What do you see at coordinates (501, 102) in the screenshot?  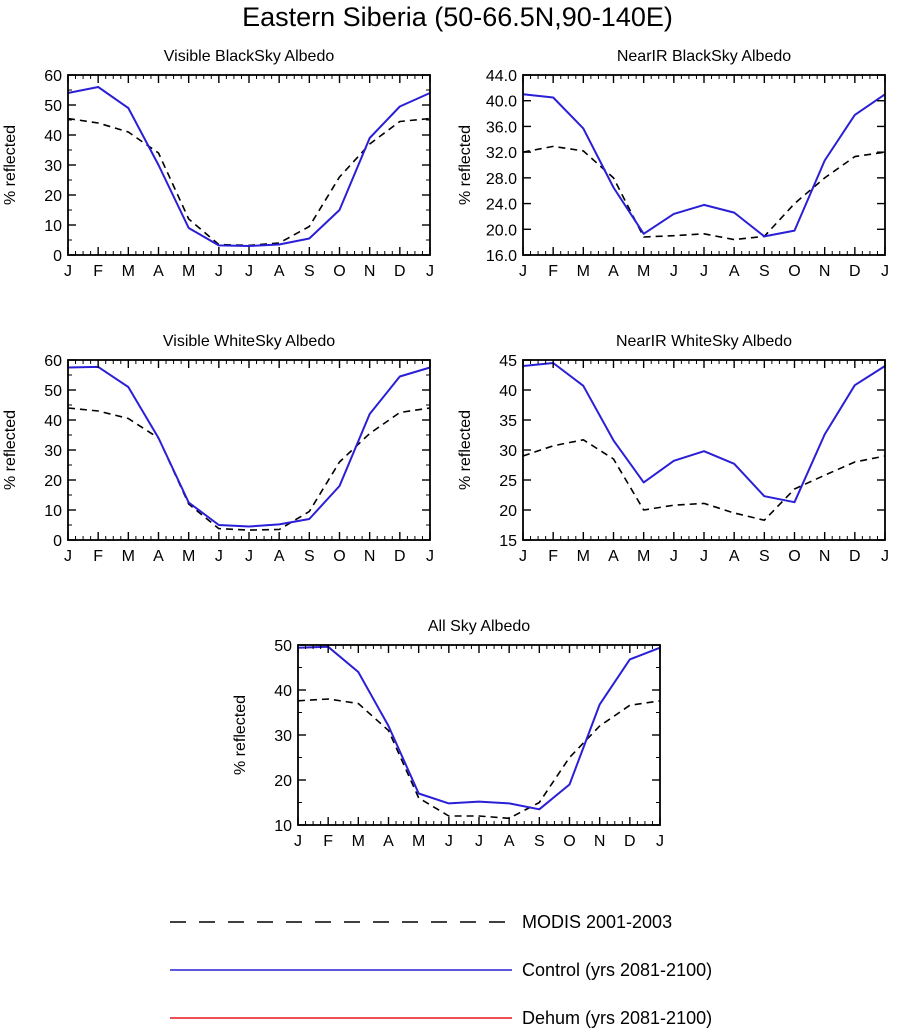 I see `y-tick-label: 40.0` at bounding box center [501, 102].